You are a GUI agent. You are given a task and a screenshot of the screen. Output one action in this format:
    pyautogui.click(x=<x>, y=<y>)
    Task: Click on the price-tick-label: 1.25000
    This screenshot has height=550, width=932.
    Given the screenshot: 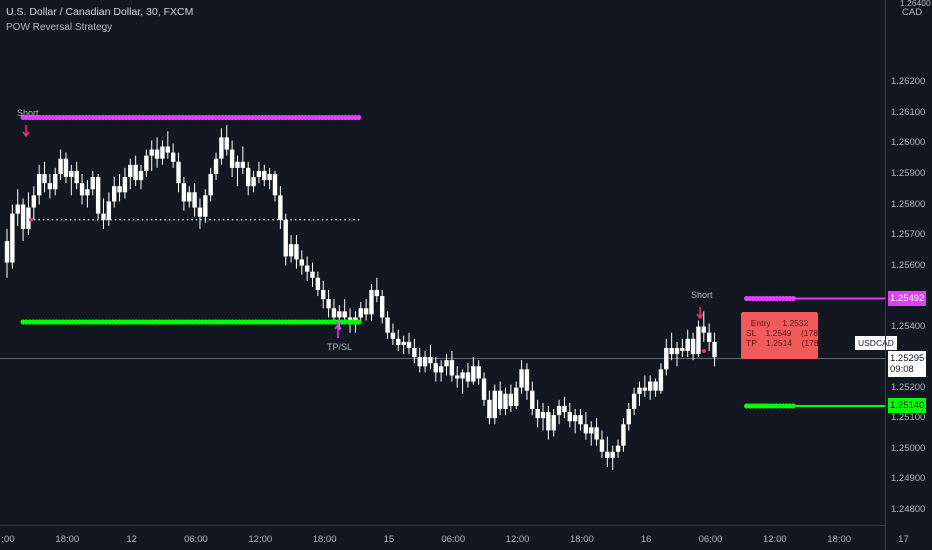 What is the action you would take?
    pyautogui.click(x=908, y=448)
    